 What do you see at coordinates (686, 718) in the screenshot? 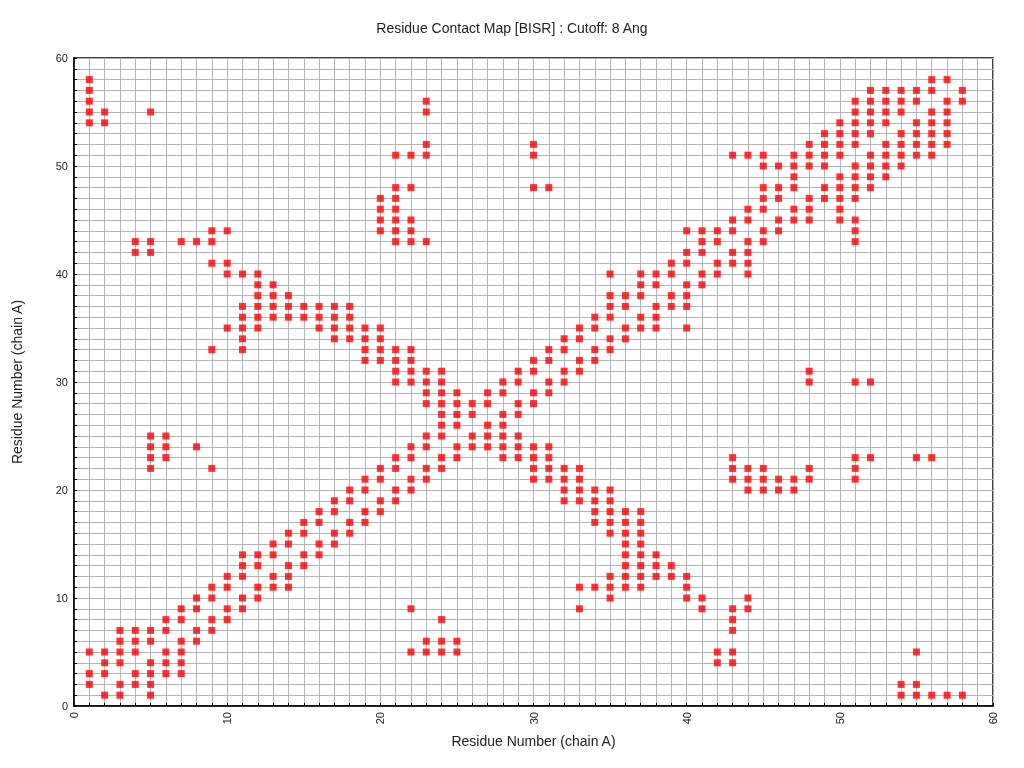
I see `x-tick-label: 40` at bounding box center [686, 718].